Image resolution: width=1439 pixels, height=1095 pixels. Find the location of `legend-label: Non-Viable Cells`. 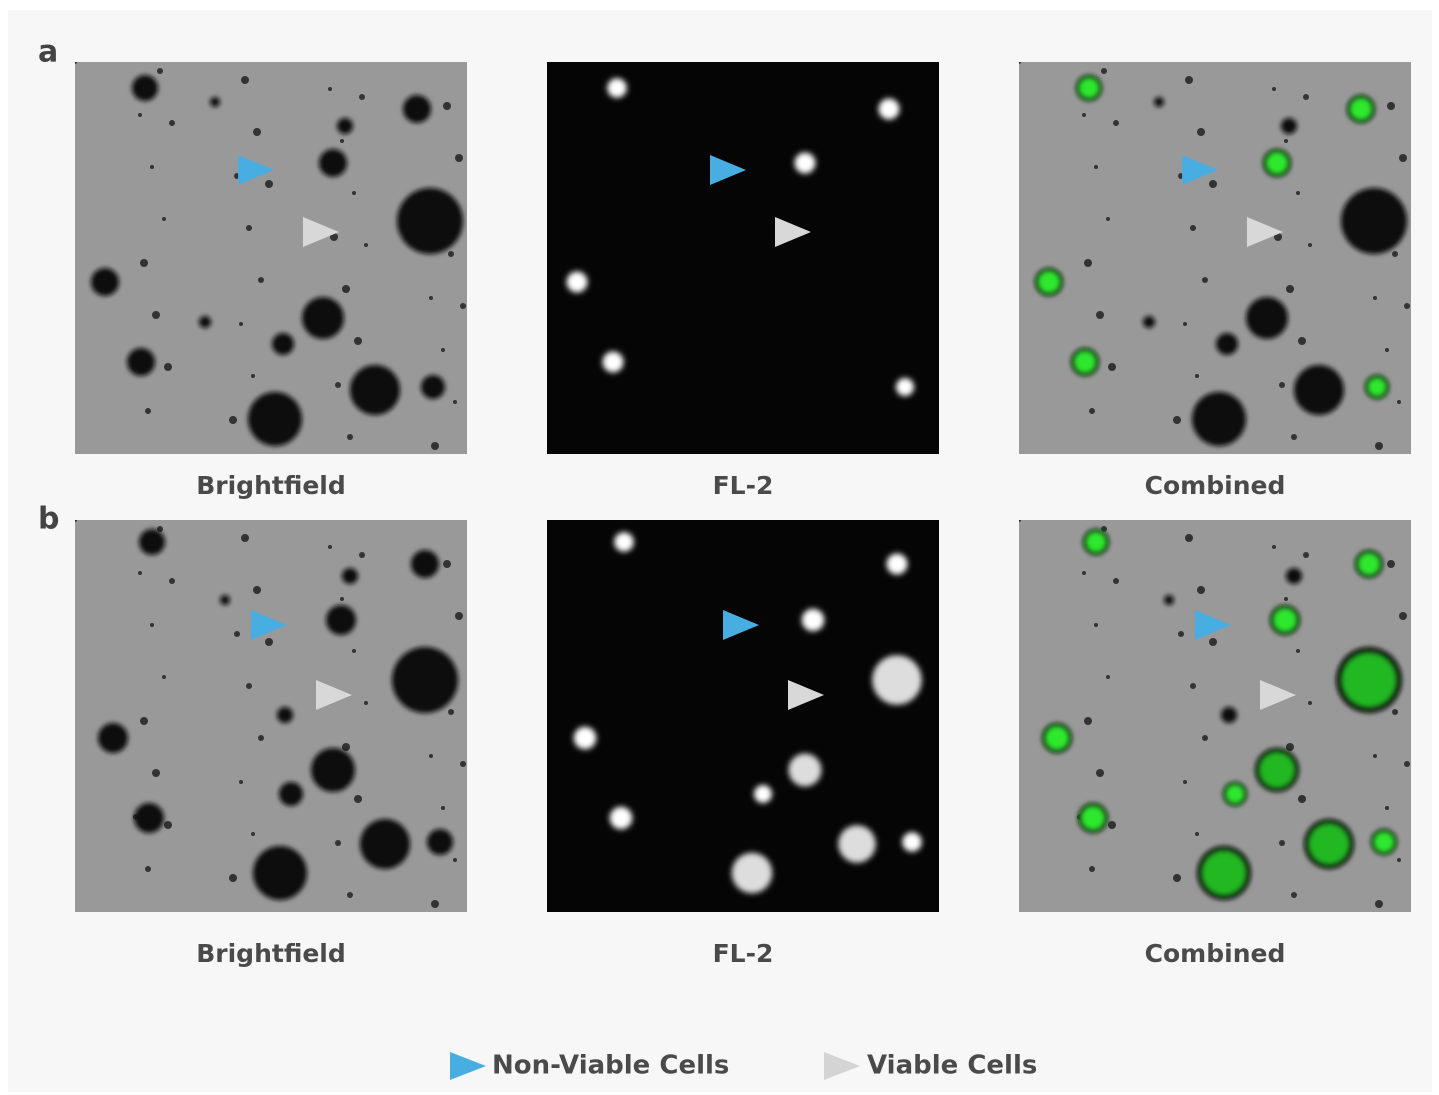

legend-label: Non-Viable Cells is located at coordinates (610, 1066).